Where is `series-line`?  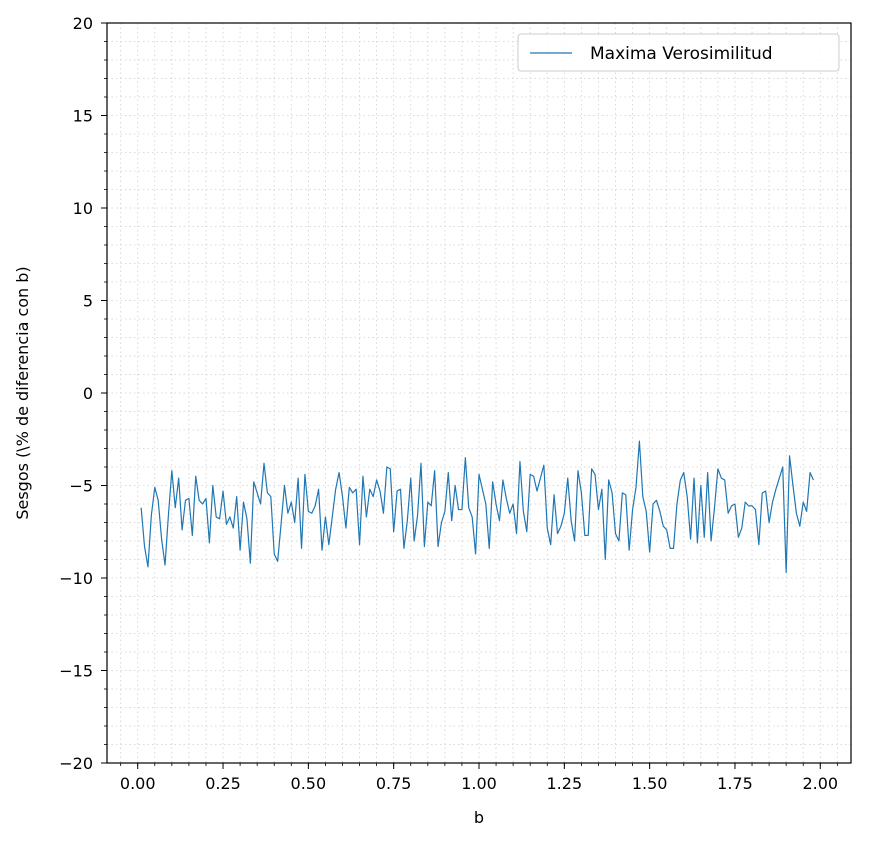 series-line is located at coordinates (477, 507).